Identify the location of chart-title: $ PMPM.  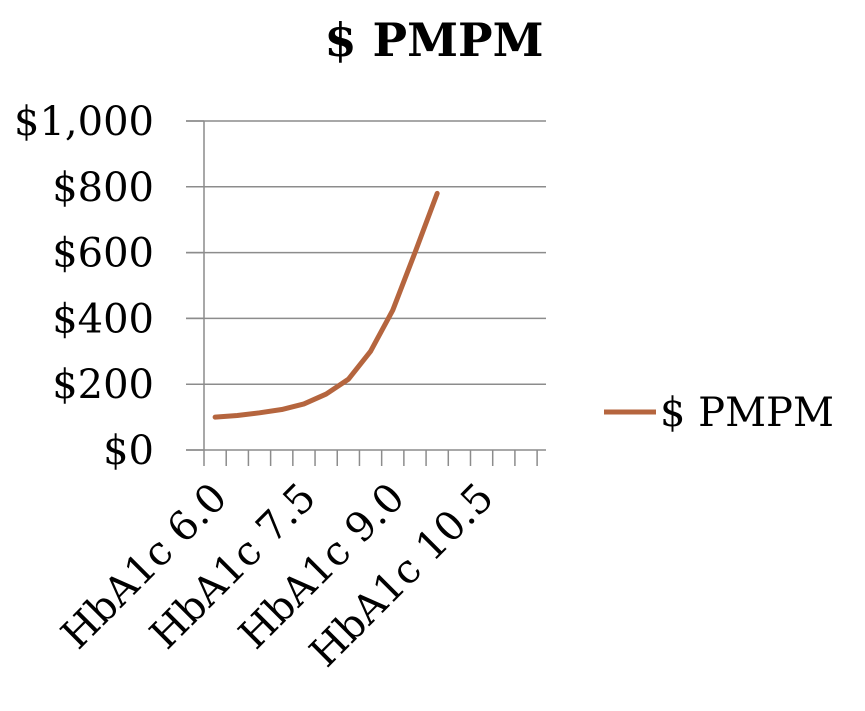
(433, 40).